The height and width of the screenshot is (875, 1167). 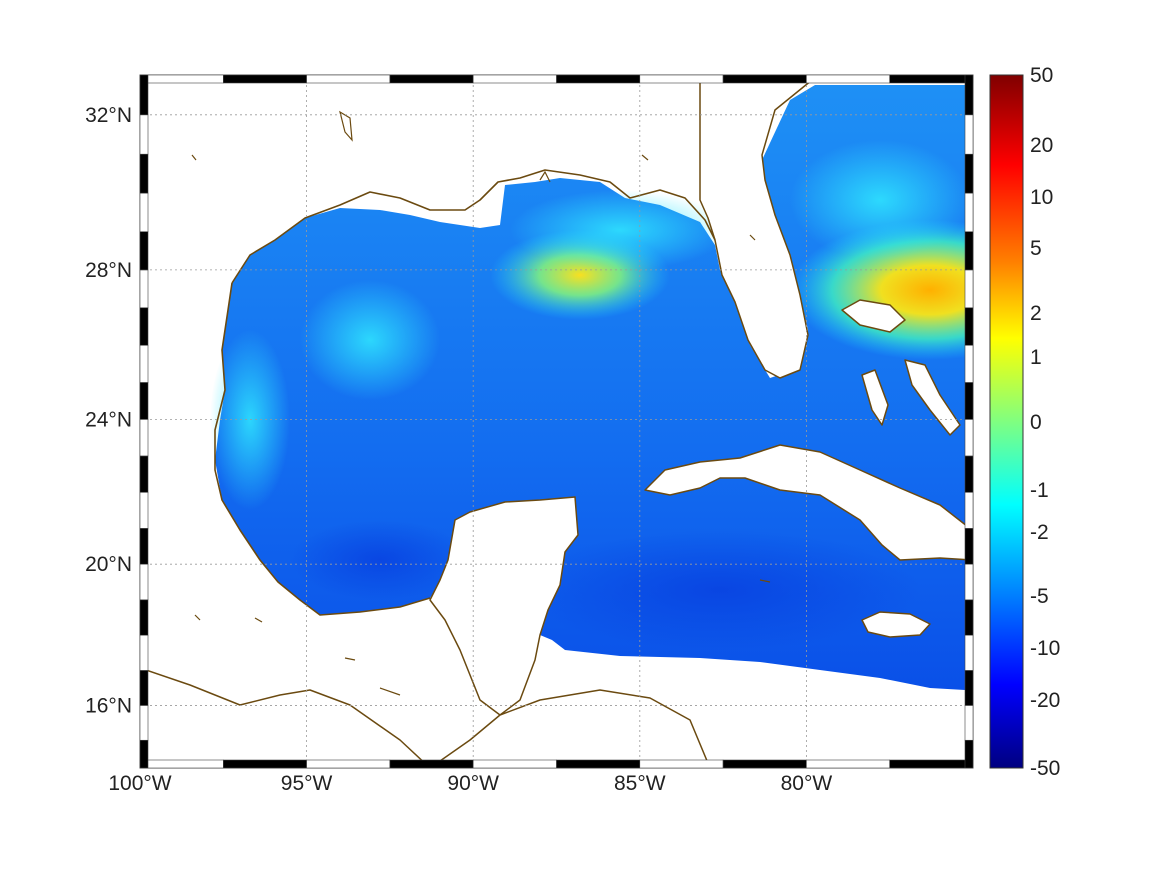 I want to click on lon-tick-label: 80°W, so click(x=807, y=783).